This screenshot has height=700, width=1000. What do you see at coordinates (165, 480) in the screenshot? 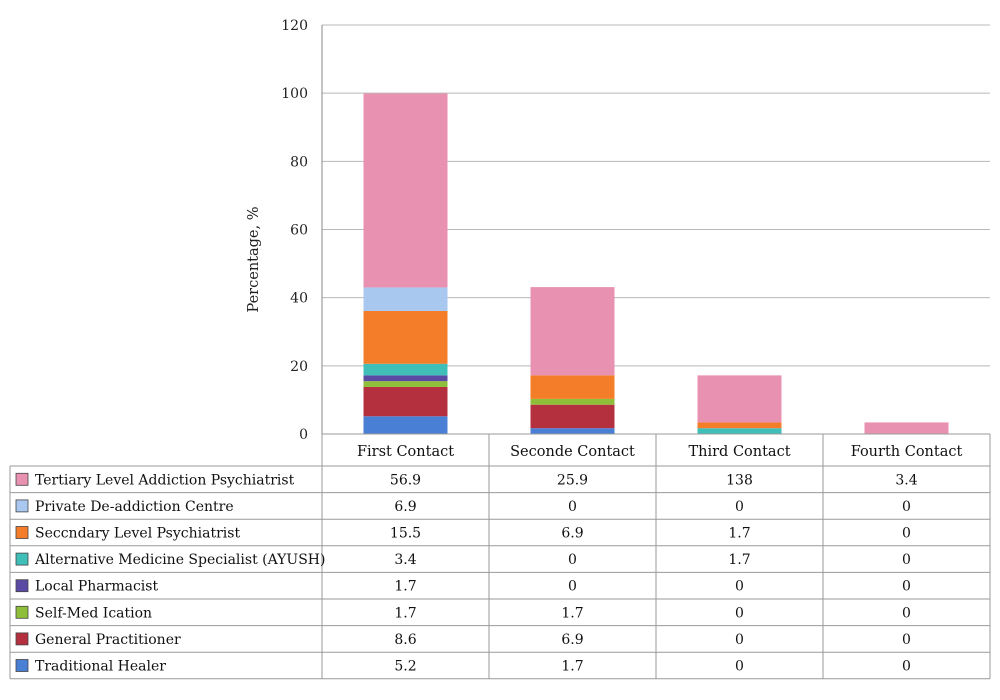
I see `legend-label: Tertiary Level Addiction Psychiatrist` at bounding box center [165, 480].